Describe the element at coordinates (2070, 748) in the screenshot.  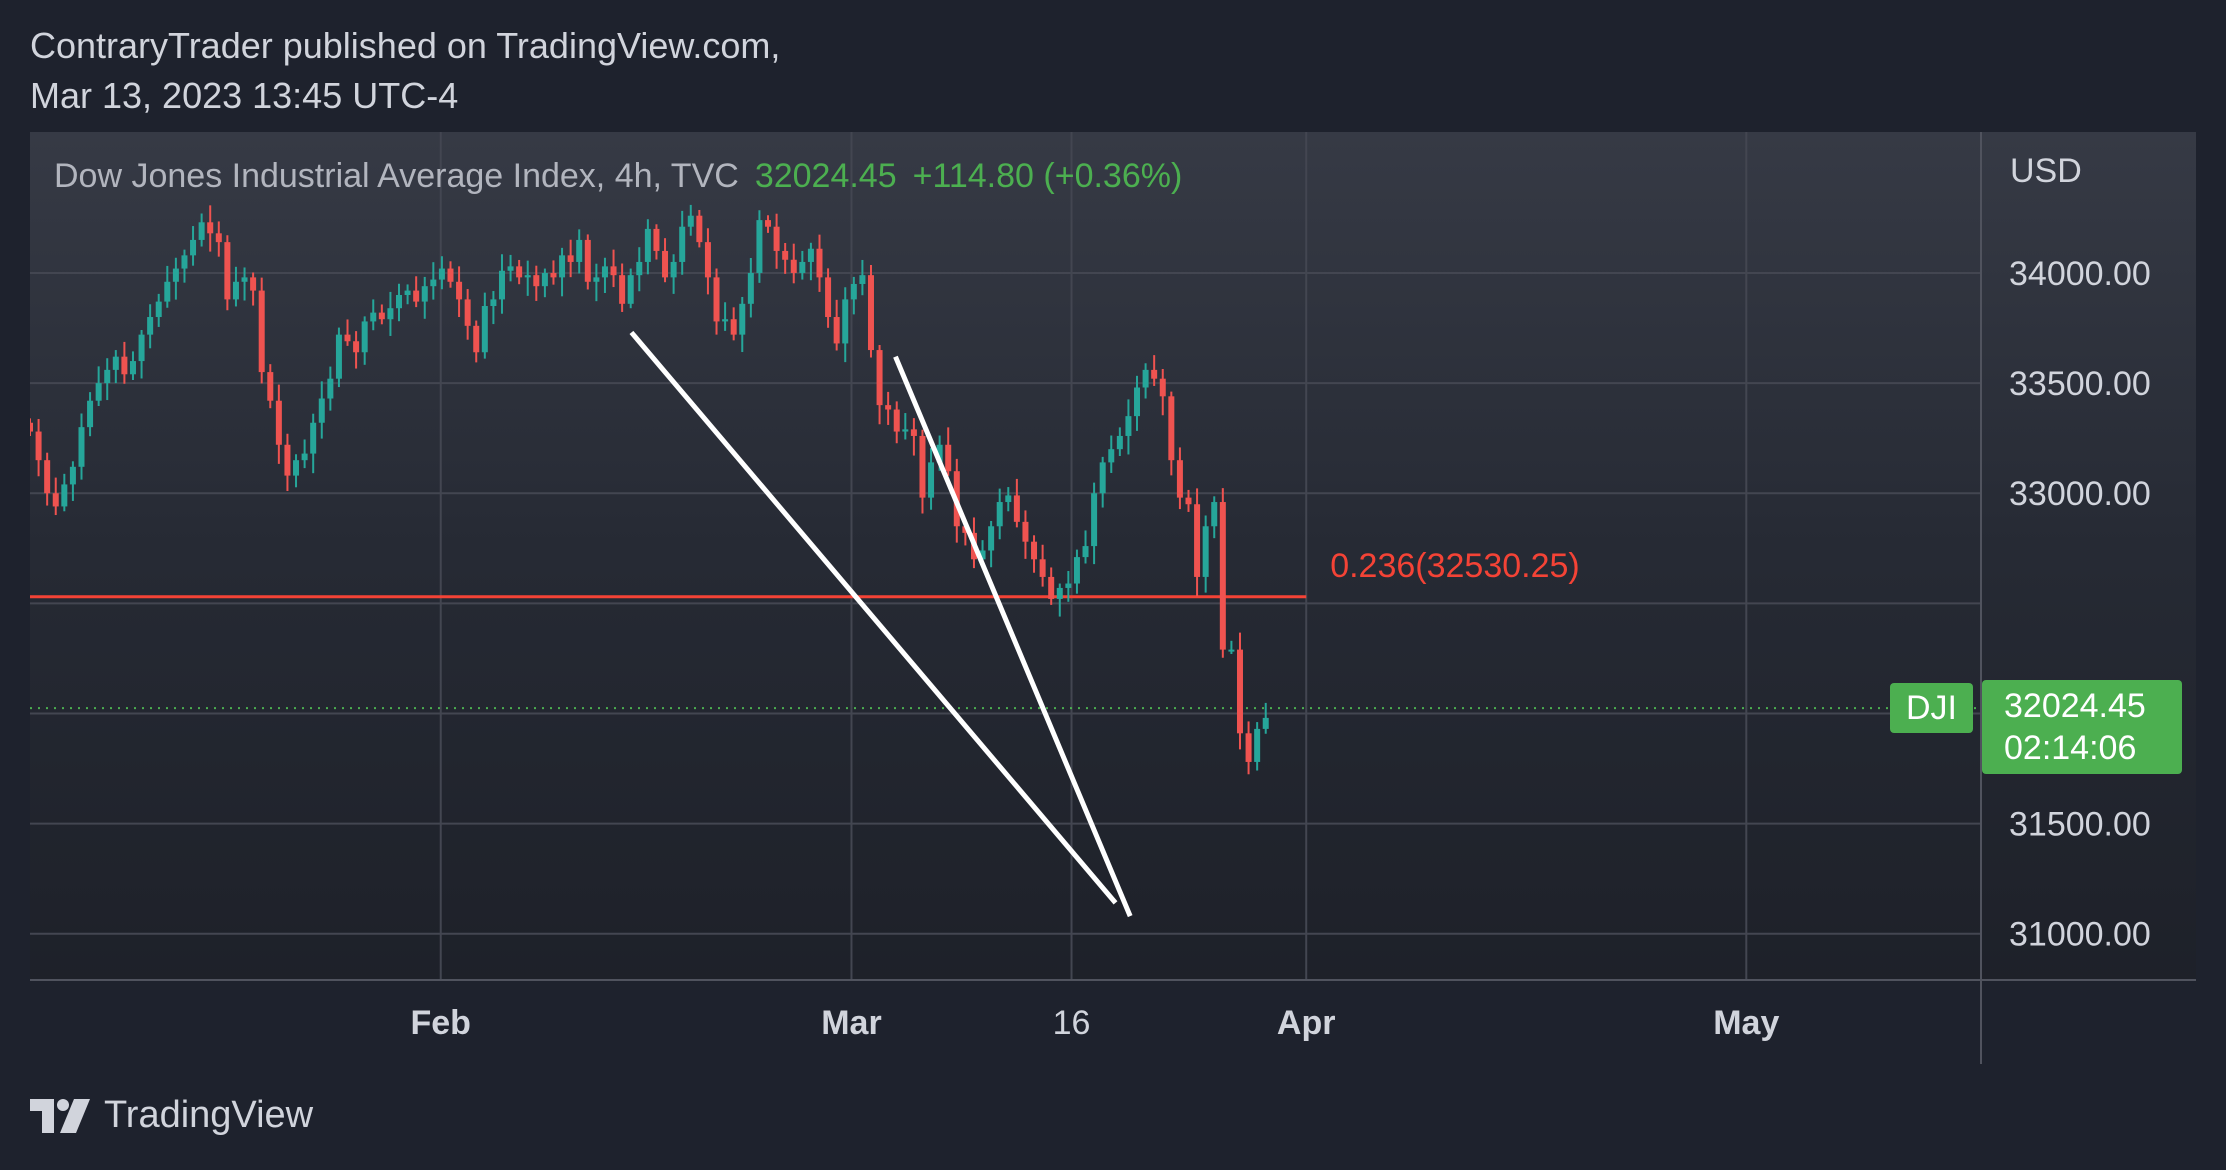
I see `bar-countdown: 02:14:06` at that location.